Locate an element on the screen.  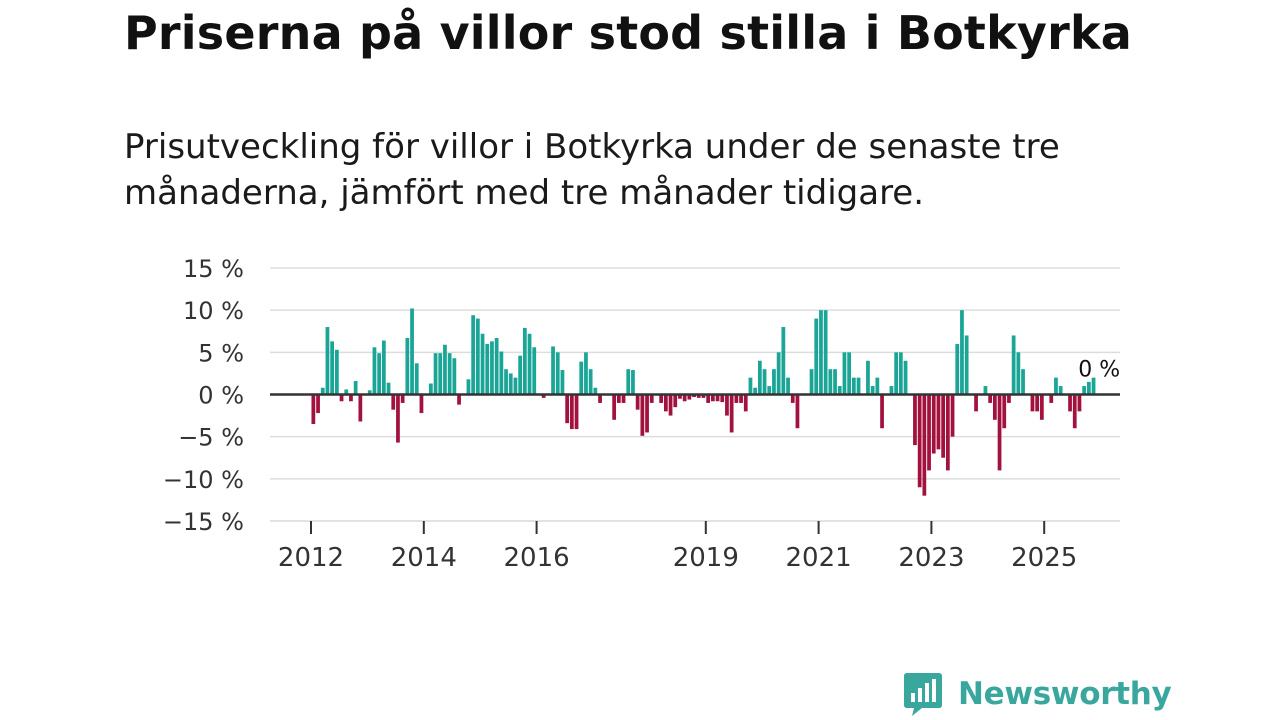
x-tick-label: 2025 is located at coordinates (1044, 558).